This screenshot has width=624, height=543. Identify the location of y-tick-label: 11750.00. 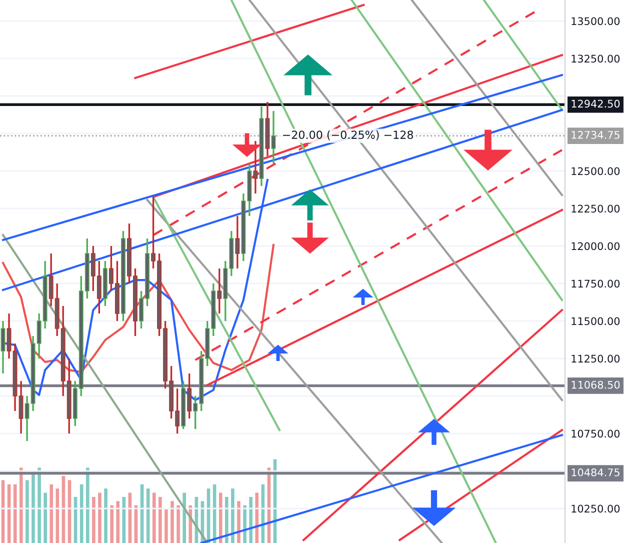
(596, 284).